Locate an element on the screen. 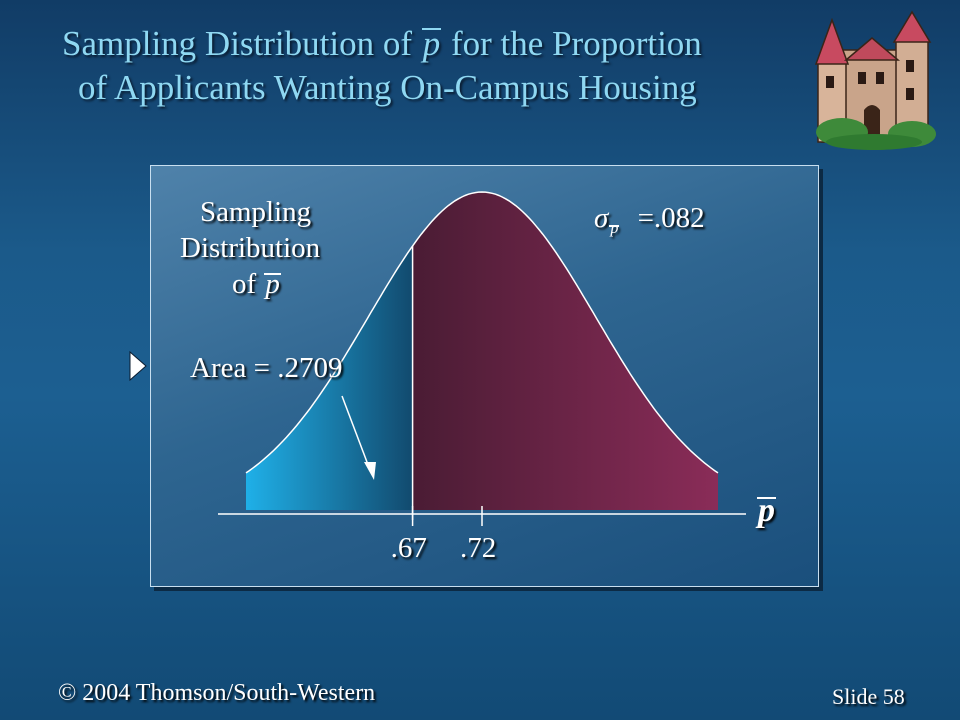 The height and width of the screenshot is (720, 960). x-axis-pbar-label: p is located at coordinates (766, 511).